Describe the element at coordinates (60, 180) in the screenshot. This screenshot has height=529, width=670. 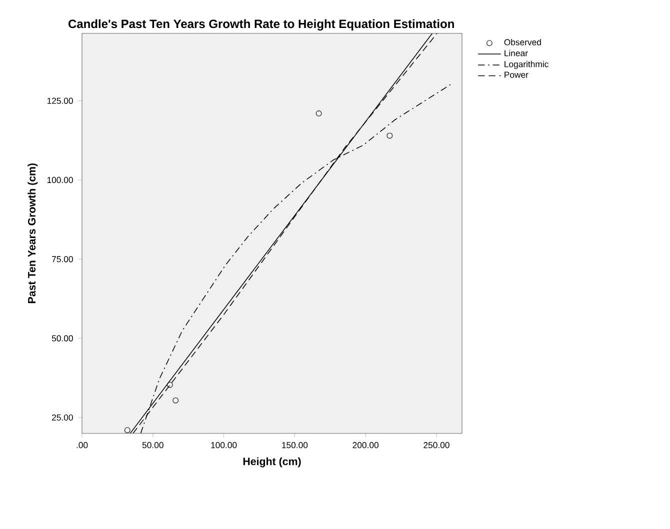
I see `y-tick-label: 100.00` at that location.